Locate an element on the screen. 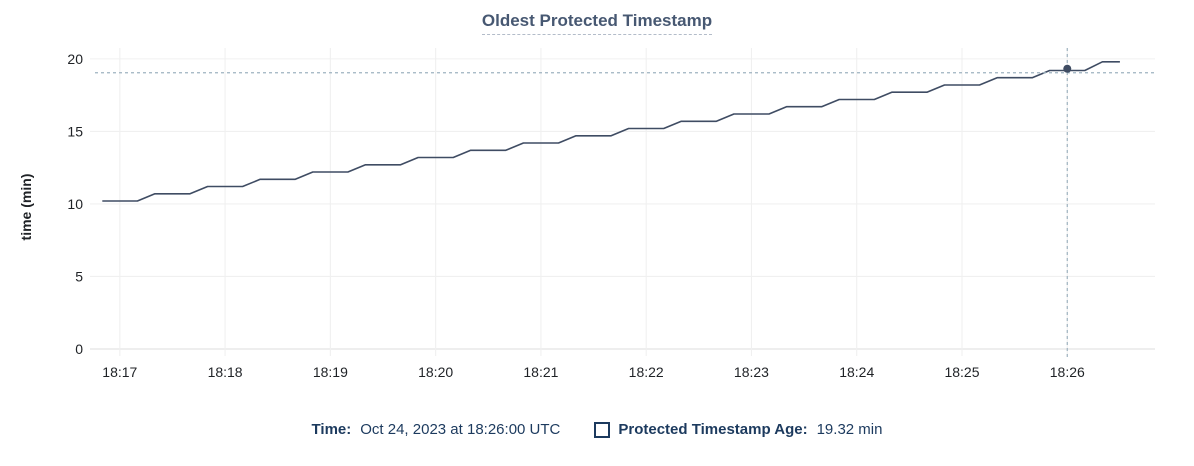 This screenshot has height=466, width=1194. x-tick-label: 18:23 is located at coordinates (751, 372).